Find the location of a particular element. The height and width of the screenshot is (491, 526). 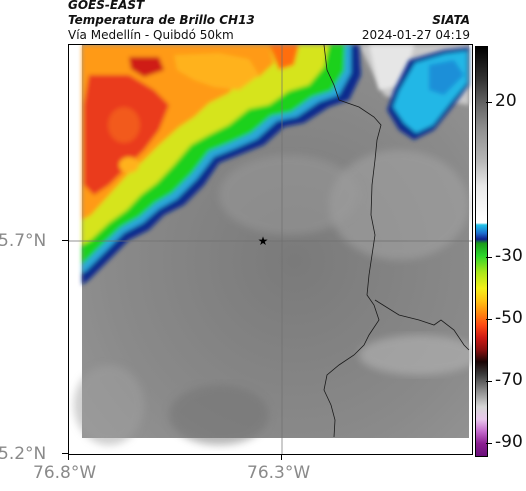

lon-label-76.3: 76.3°W is located at coordinates (279, 473).